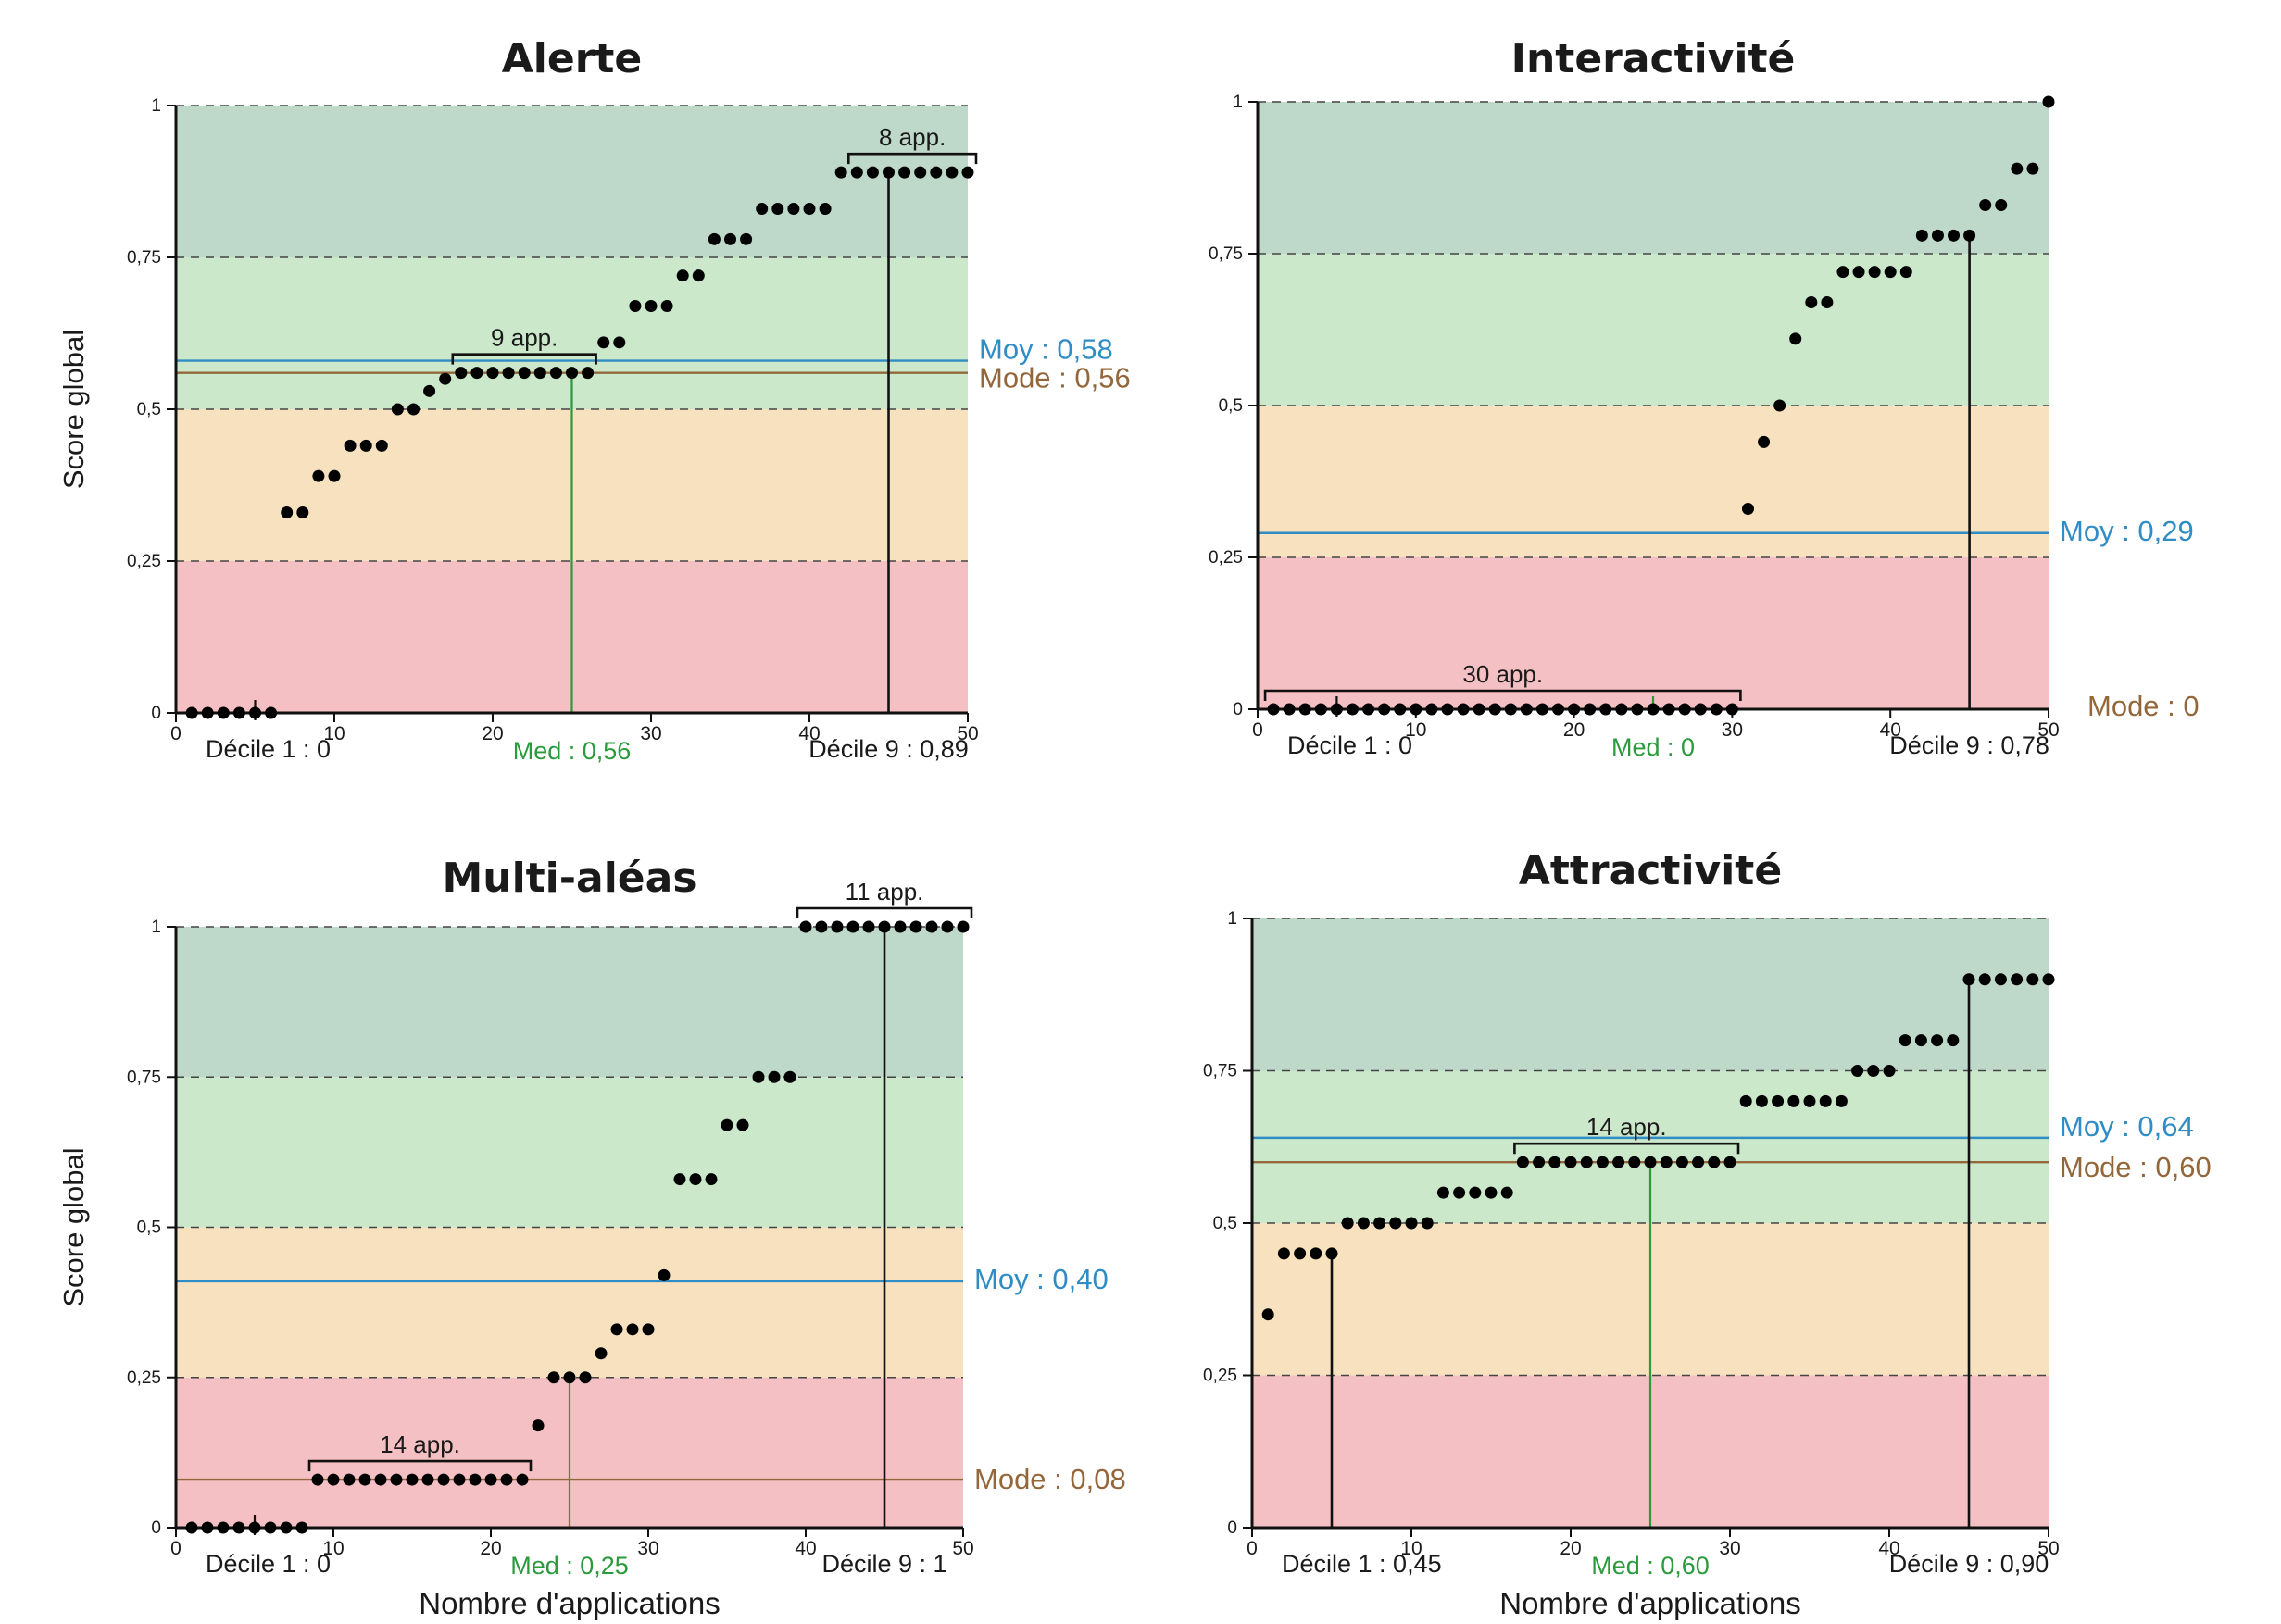  Describe the element at coordinates (1969, 745) in the screenshot. I see `decile-9-label: Décile 9 : 0,78` at that location.